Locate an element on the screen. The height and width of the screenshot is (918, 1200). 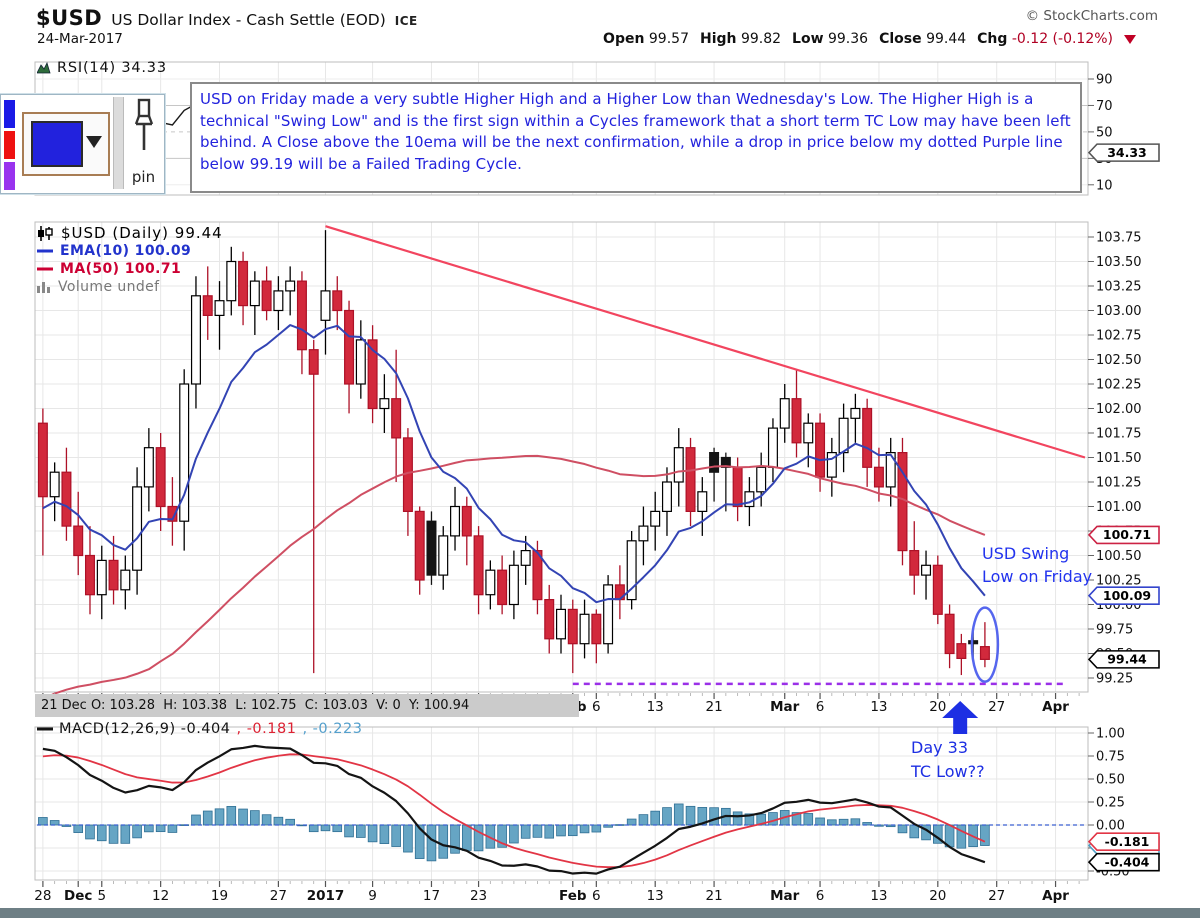
high-value: 99.82 is located at coordinates (761, 39).